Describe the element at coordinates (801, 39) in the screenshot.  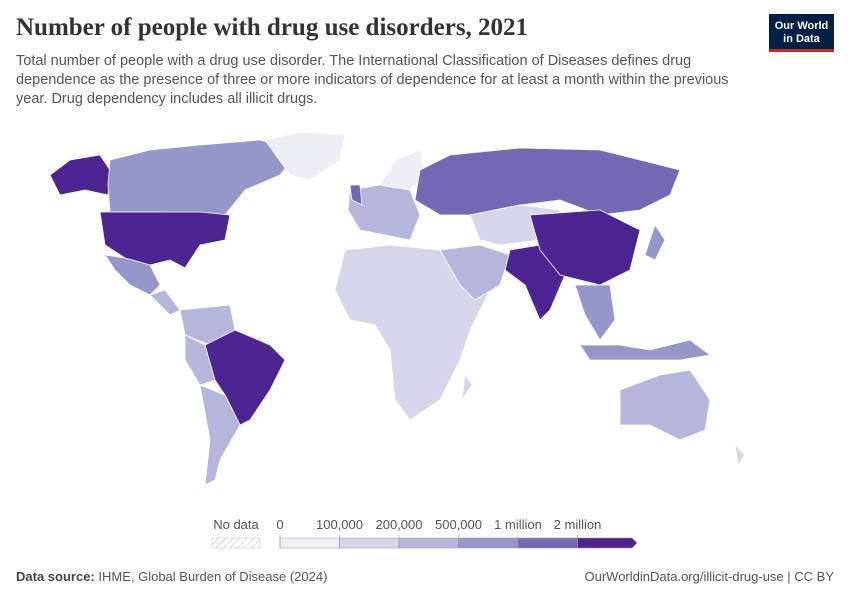
I see `logo-line: in Data` at that location.